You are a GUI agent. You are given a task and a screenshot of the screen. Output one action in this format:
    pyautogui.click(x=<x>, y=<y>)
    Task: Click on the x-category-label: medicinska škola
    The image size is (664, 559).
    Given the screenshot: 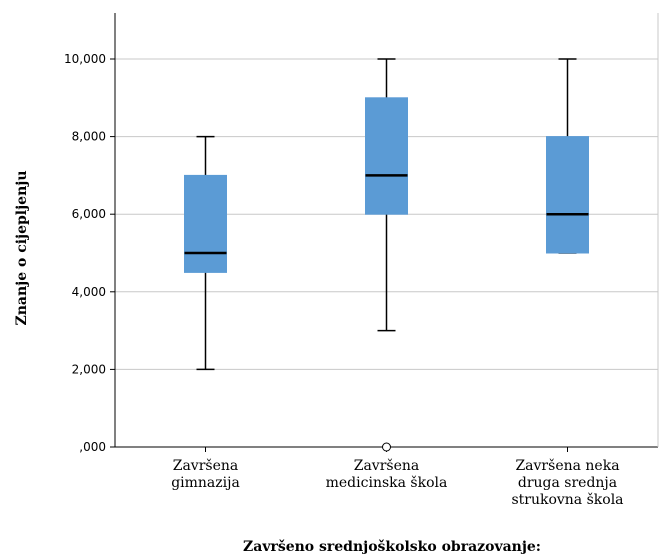 What is the action you would take?
    pyautogui.click(x=387, y=482)
    